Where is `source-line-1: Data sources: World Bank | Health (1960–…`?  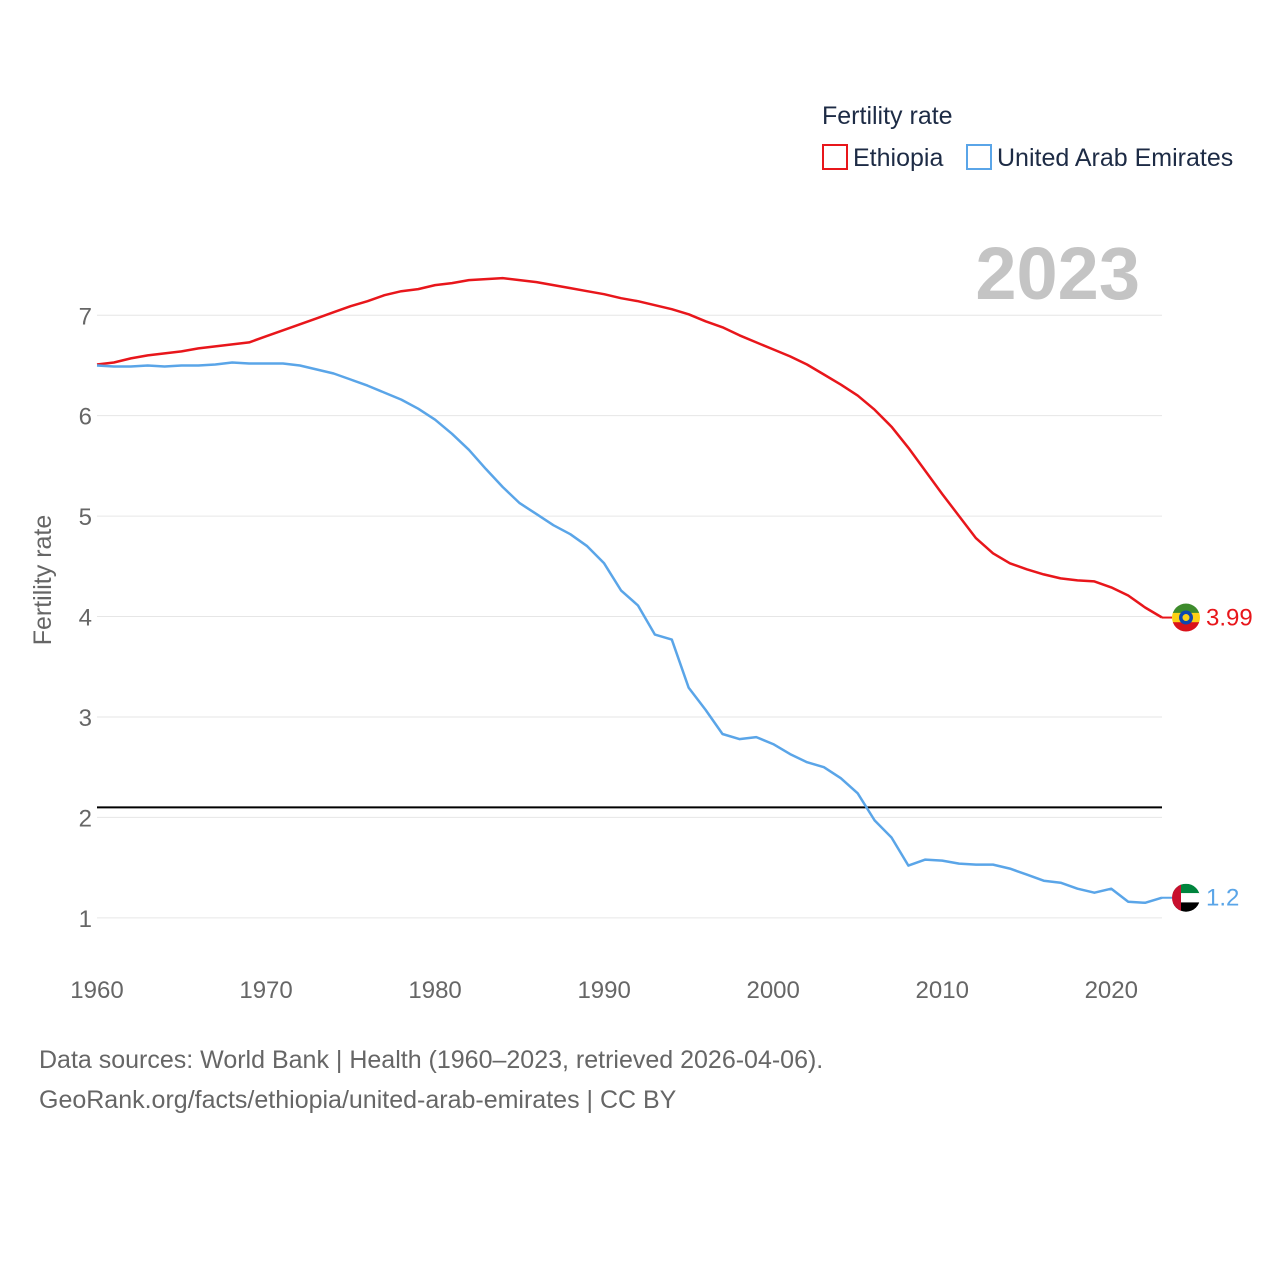 source-line-1: Data sources: World Bank | Health (1960–… is located at coordinates (431, 1060).